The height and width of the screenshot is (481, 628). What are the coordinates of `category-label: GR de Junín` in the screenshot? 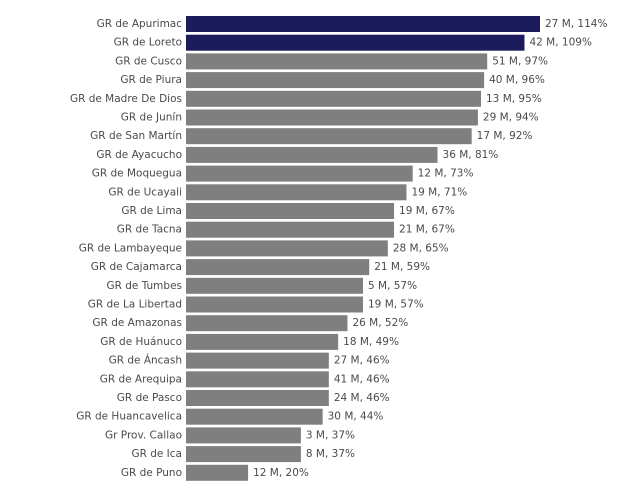 It's located at (151, 118).